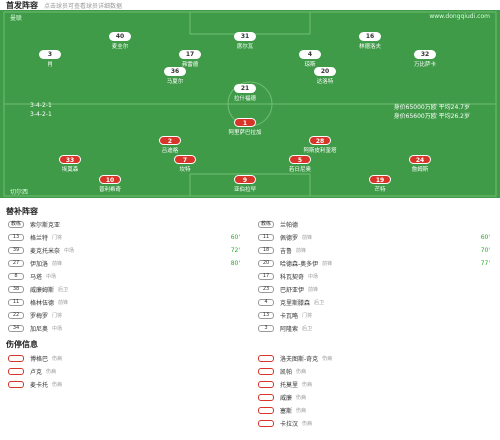 The image size is (500, 440). What do you see at coordinates (286, 372) in the screenshot?
I see `injury-name: 凯帕` at bounding box center [286, 372].